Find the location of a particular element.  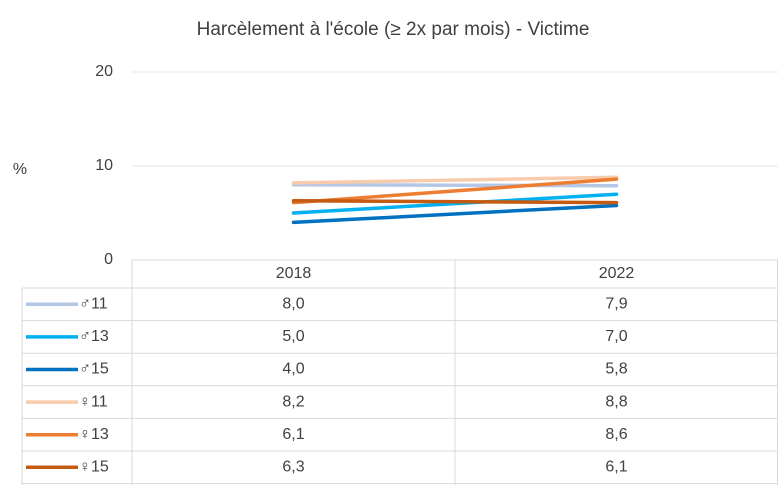

table-value: 8,0 is located at coordinates (293, 304).